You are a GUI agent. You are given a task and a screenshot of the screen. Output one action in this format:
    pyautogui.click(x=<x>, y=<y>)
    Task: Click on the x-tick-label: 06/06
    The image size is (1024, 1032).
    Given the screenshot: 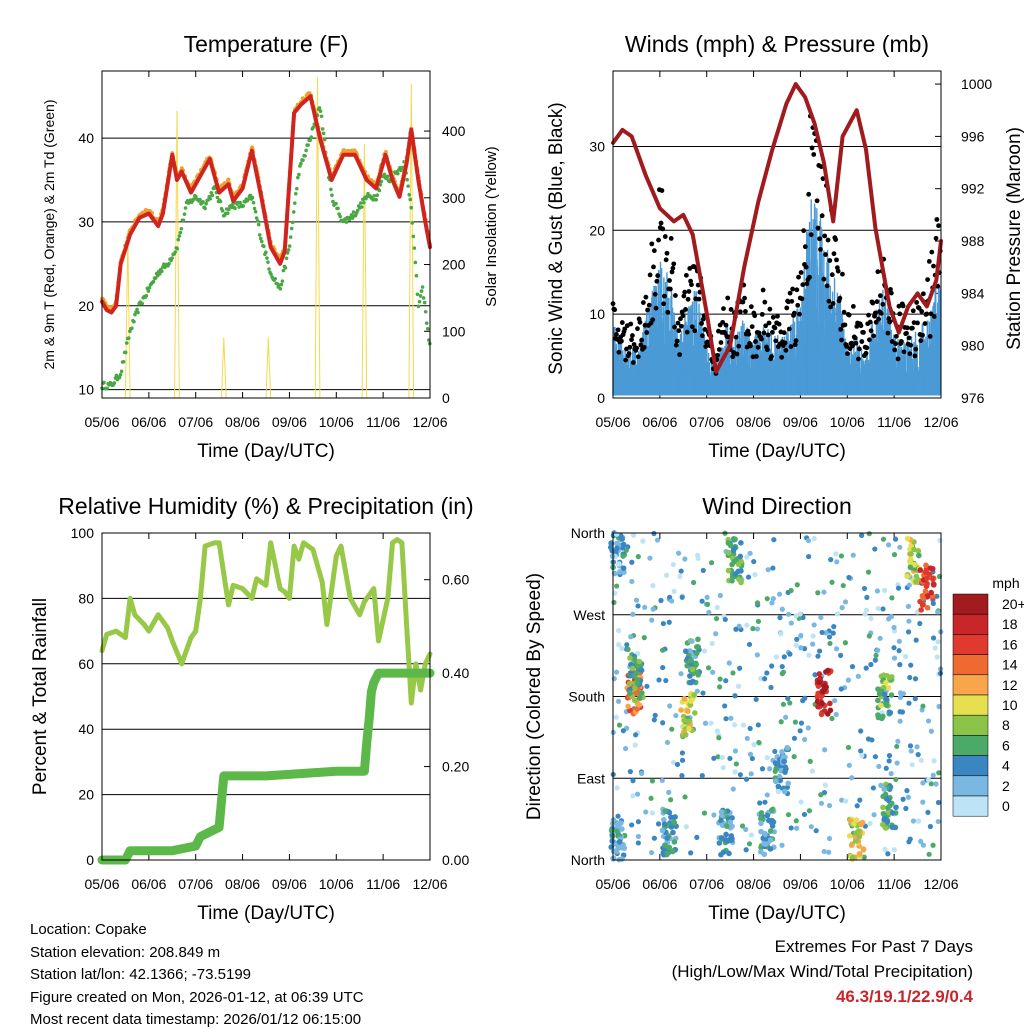 What is the action you would take?
    pyautogui.click(x=659, y=884)
    